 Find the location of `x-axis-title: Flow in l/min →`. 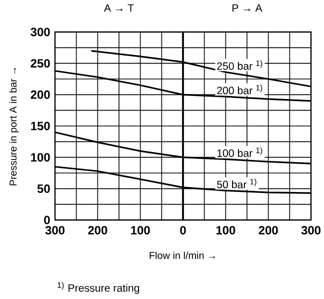

x-axis-title: Flow in l/min → is located at coordinates (182, 255).